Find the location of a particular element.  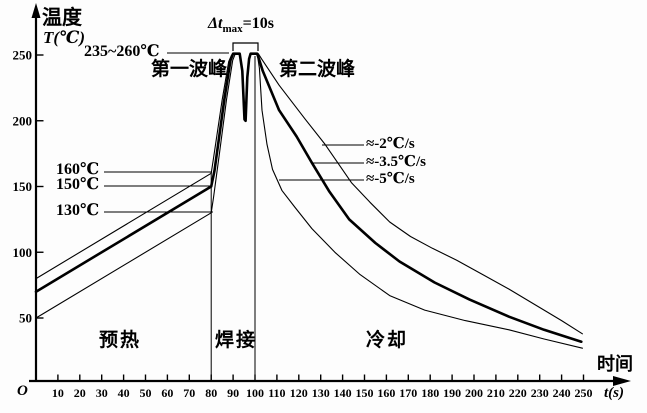

temp-160-label: 160℃ is located at coordinates (78, 169).